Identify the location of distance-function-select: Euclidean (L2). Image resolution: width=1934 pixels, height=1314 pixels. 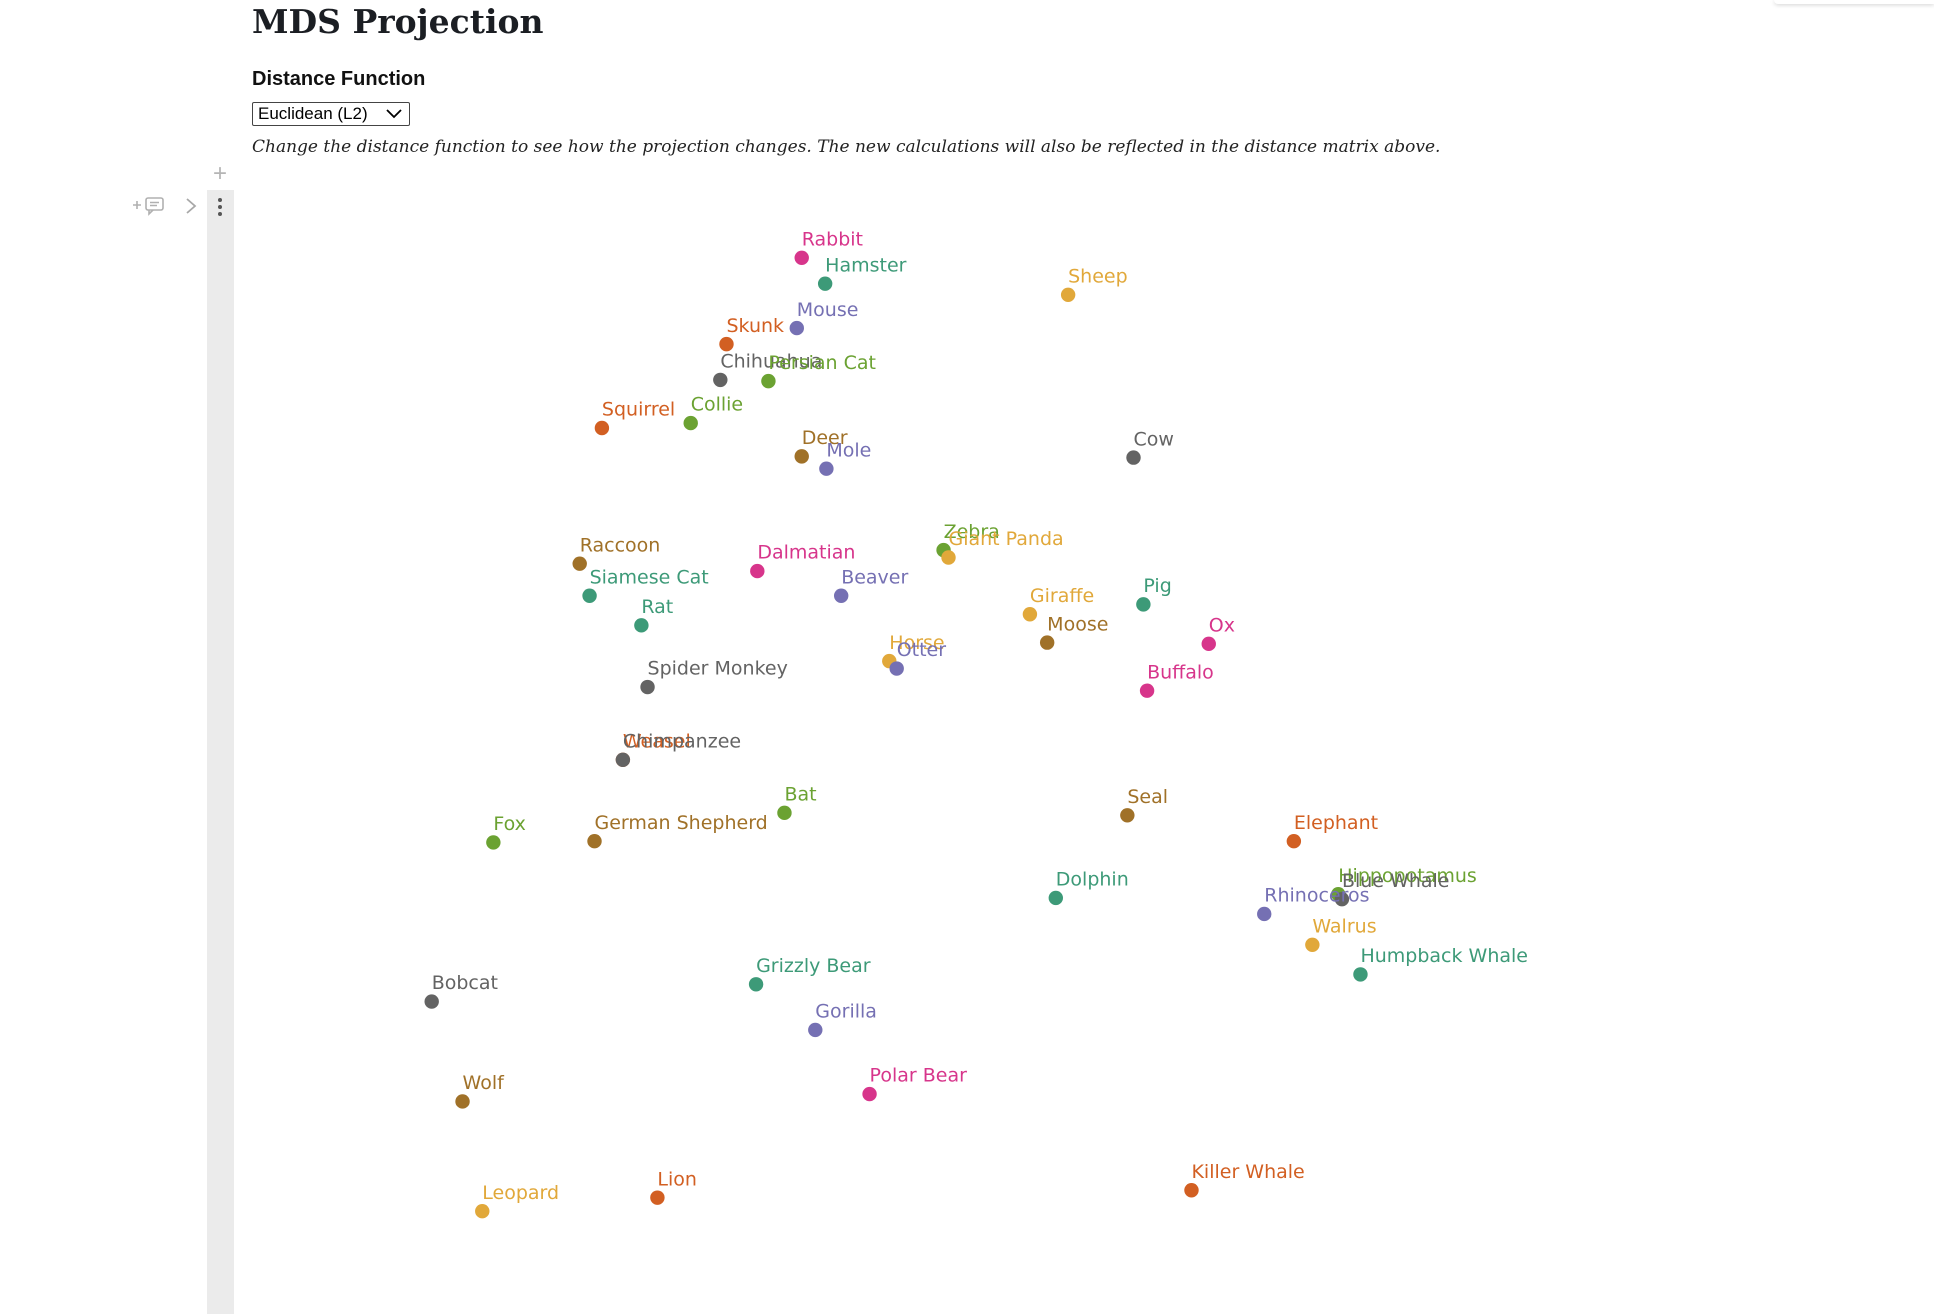
(331, 114).